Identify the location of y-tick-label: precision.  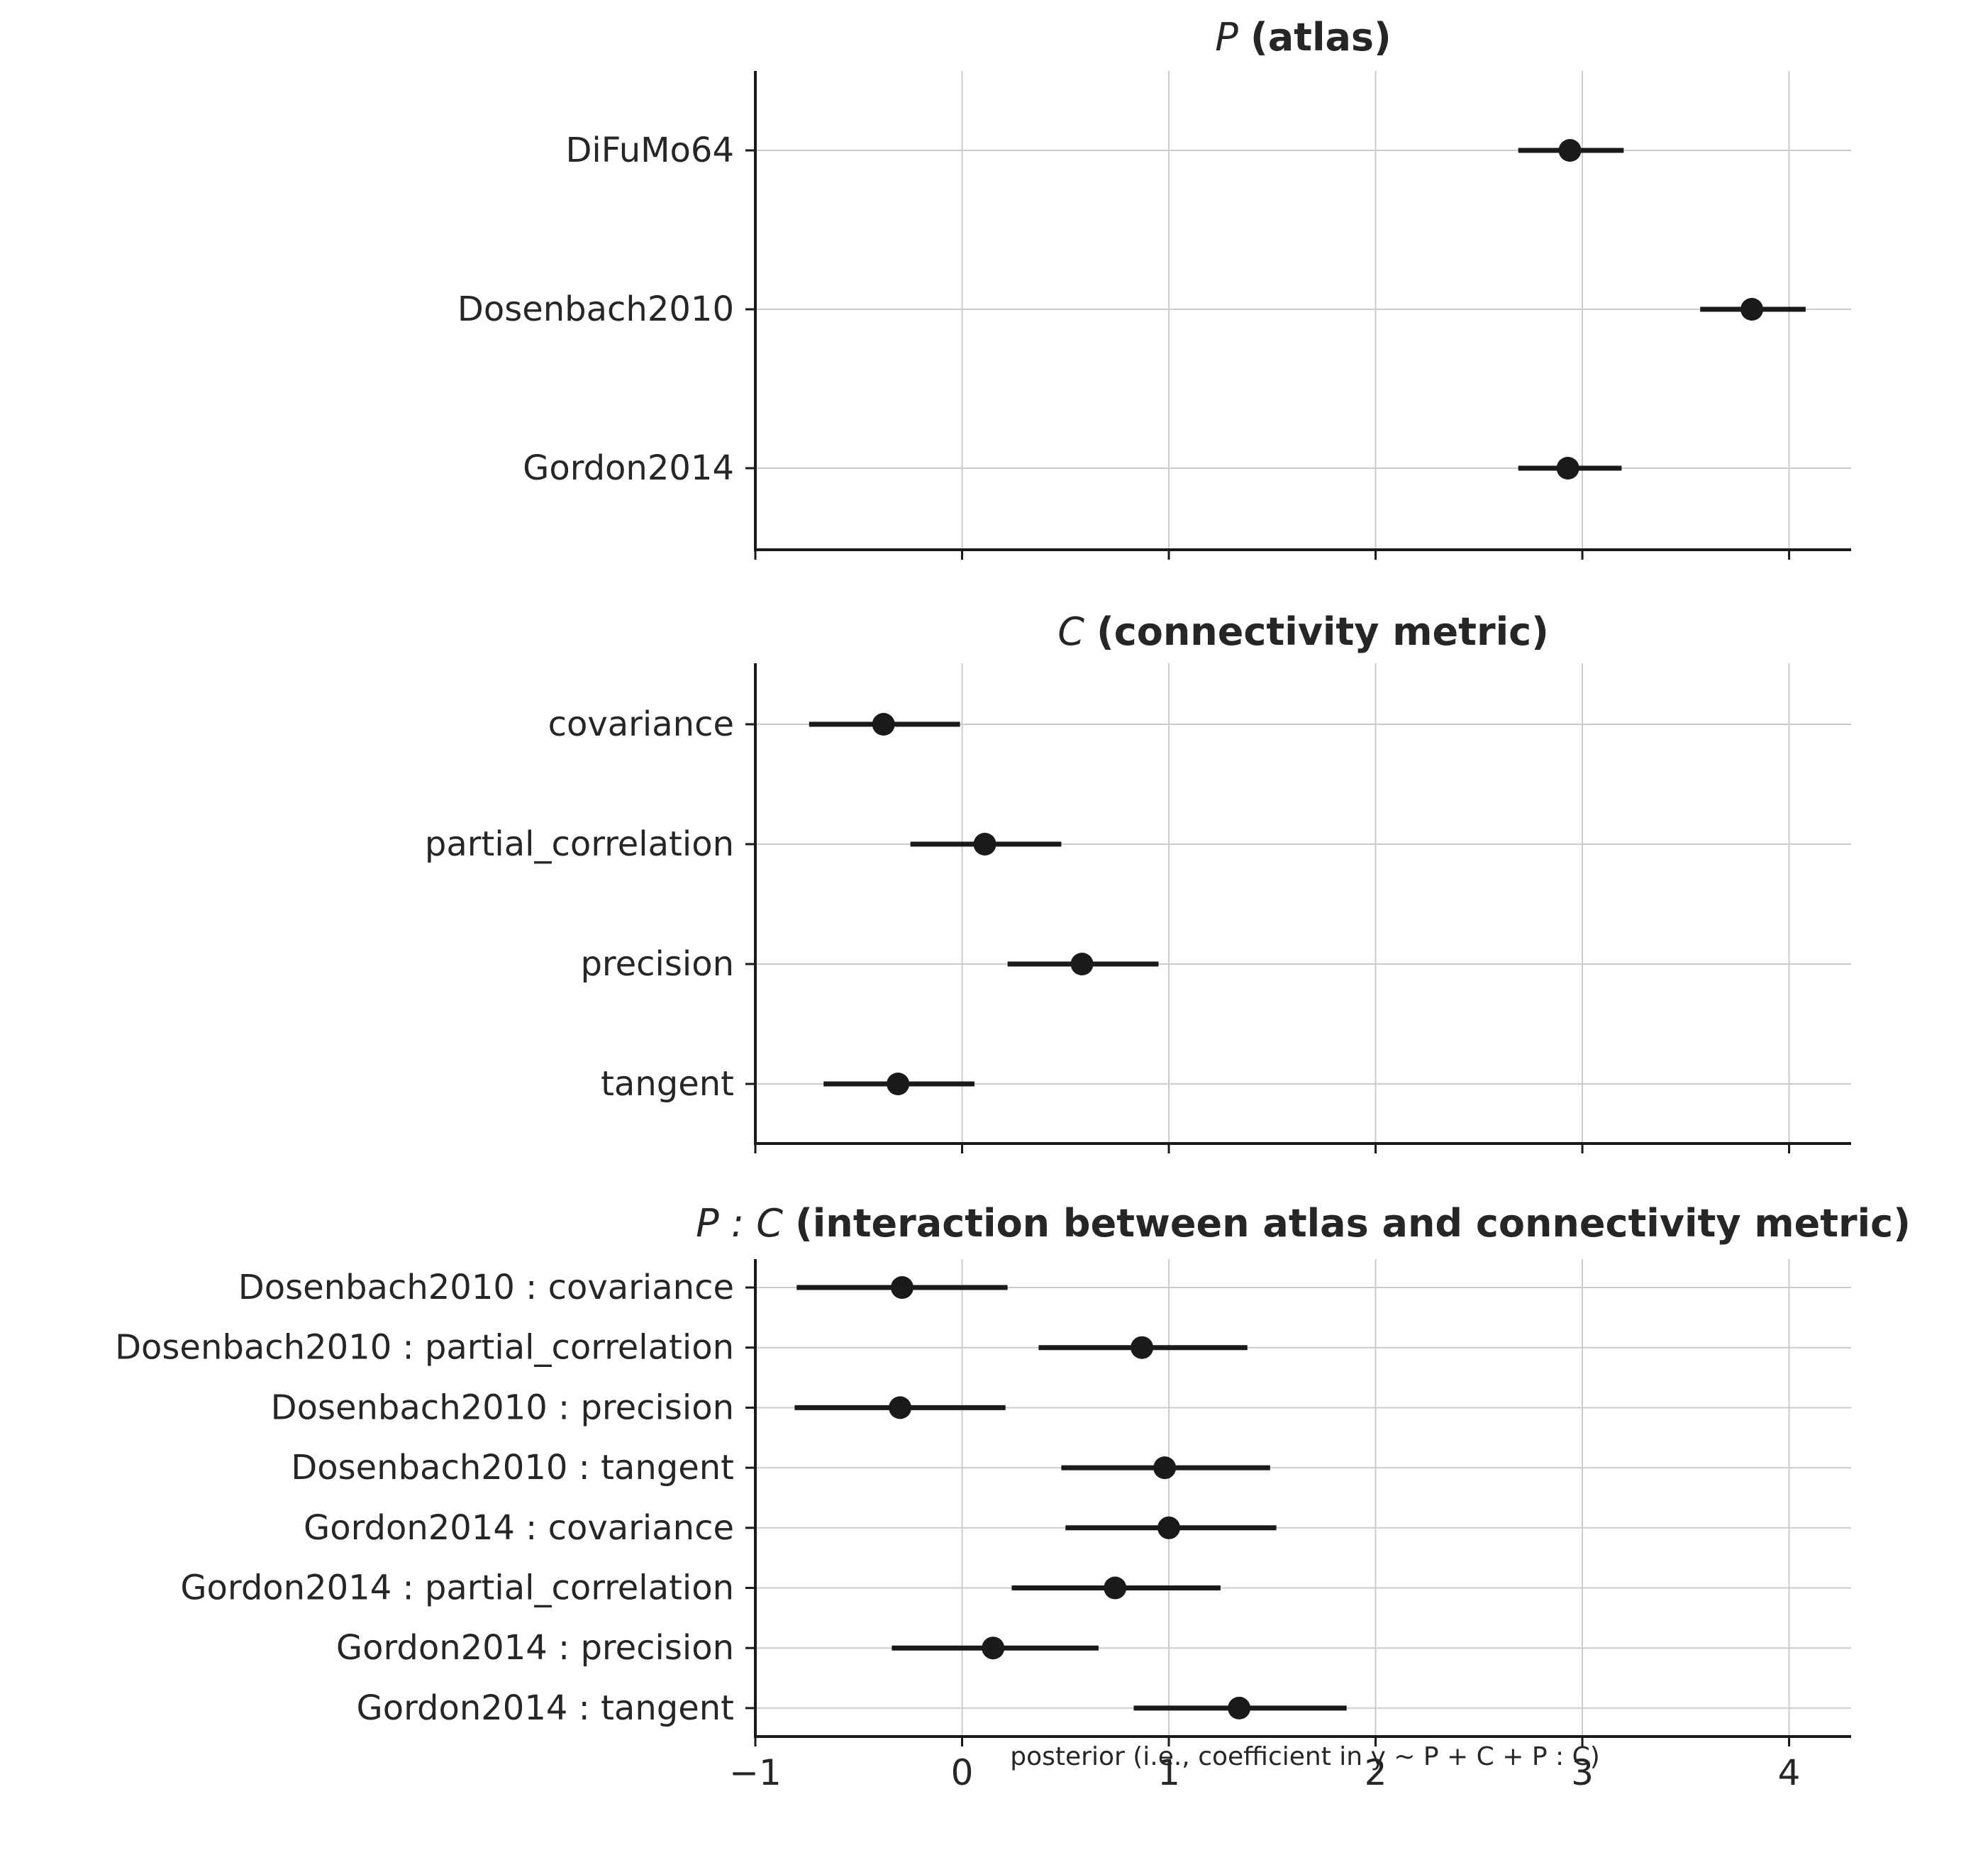
(657, 964).